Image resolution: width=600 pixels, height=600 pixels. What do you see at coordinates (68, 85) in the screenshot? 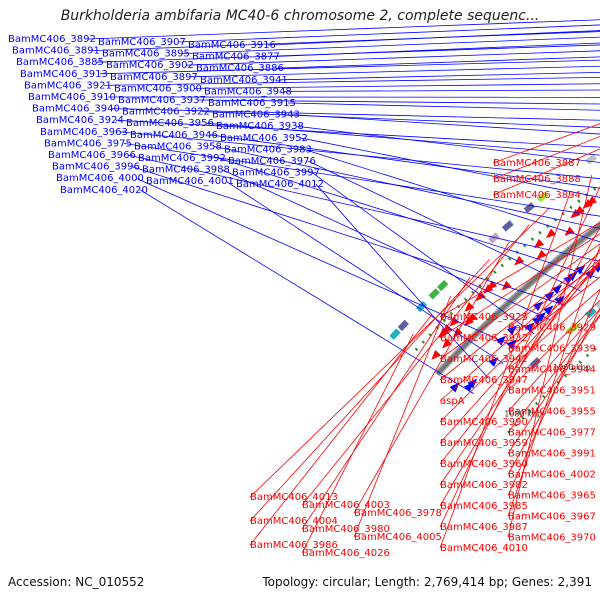
I see `gene-label-forward: BamMC406_3921` at bounding box center [68, 85].